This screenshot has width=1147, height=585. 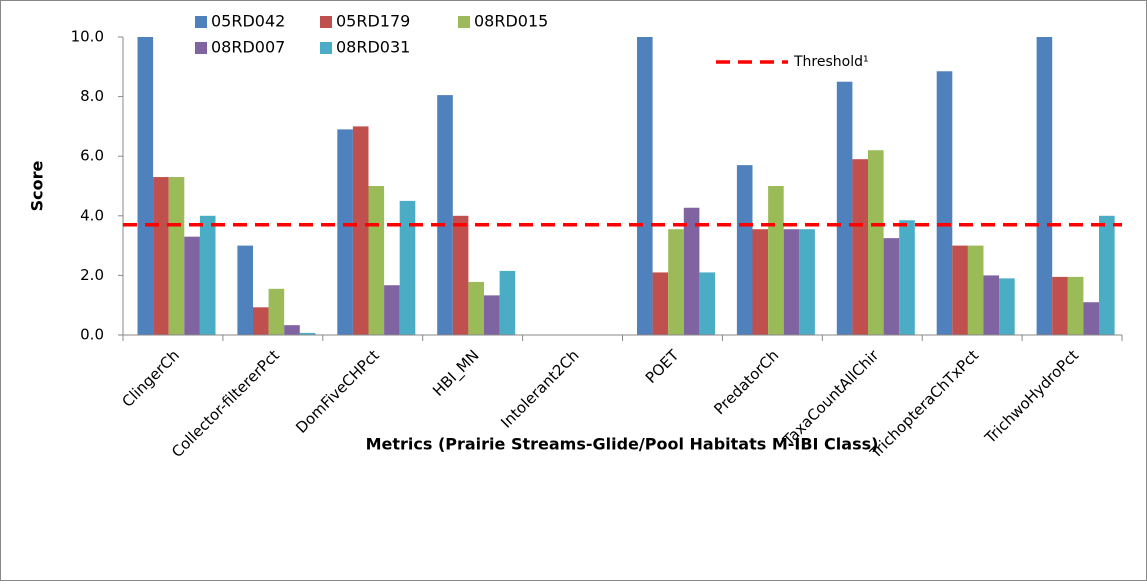 What do you see at coordinates (92, 156) in the screenshot?
I see `y-tick-label: 6.0` at bounding box center [92, 156].